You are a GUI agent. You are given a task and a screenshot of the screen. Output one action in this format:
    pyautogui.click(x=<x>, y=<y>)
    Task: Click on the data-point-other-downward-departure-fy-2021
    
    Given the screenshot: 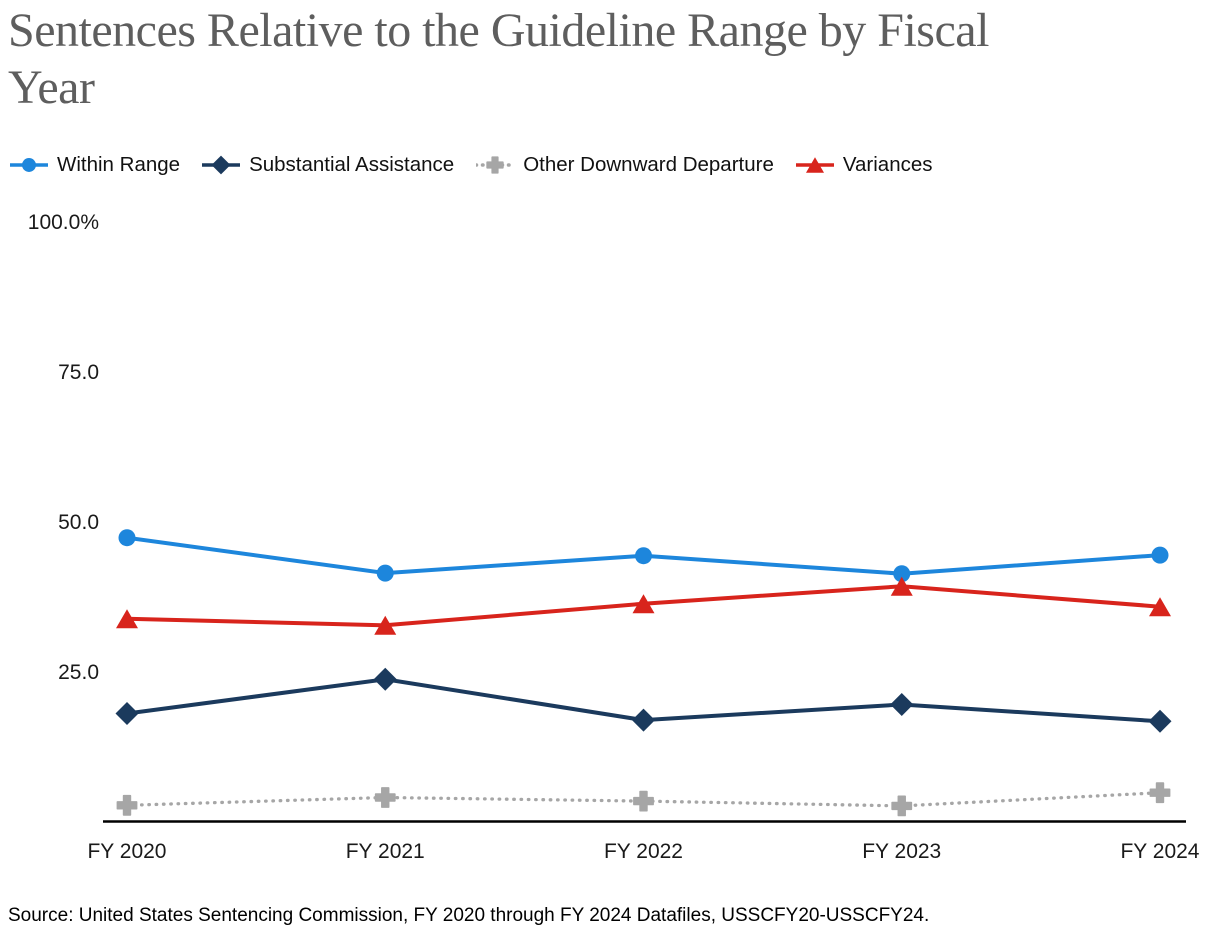 What is the action you would take?
    pyautogui.click(x=385, y=797)
    